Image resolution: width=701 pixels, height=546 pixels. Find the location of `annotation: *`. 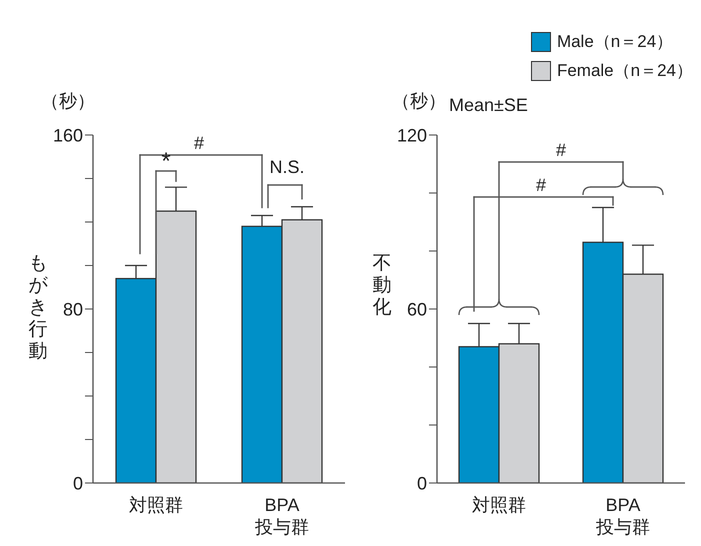

annotation: * is located at coordinates (166, 161).